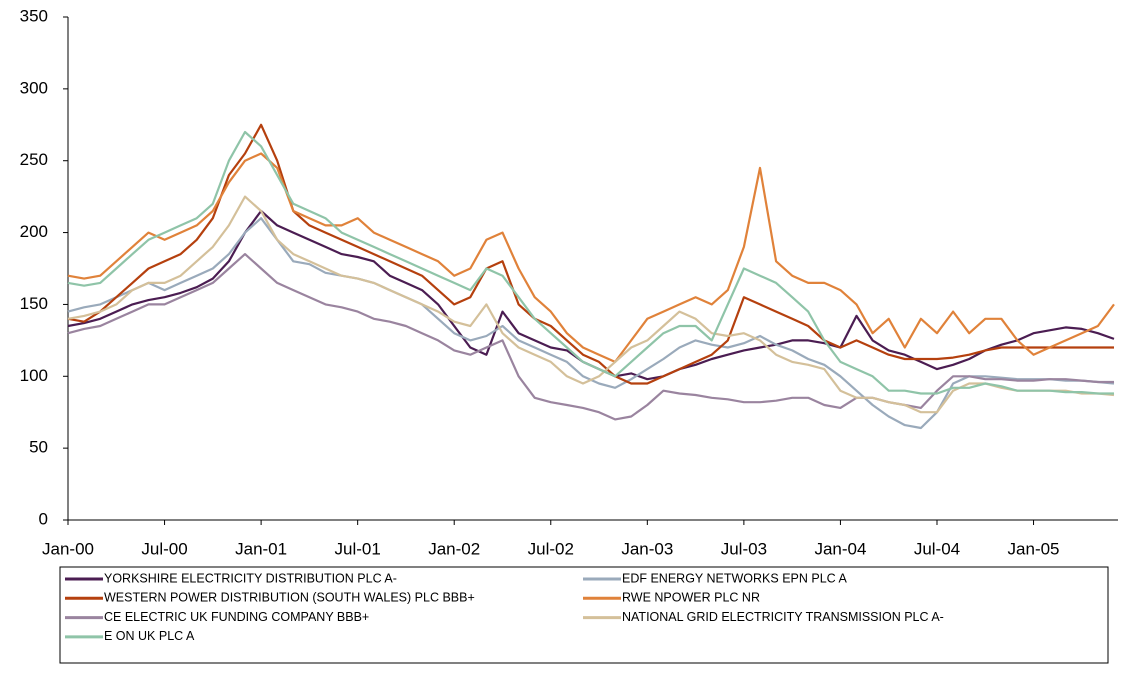 The width and height of the screenshot is (1121, 673). What do you see at coordinates (937, 548) in the screenshot?
I see `x-tick-label: Jul-04` at bounding box center [937, 548].